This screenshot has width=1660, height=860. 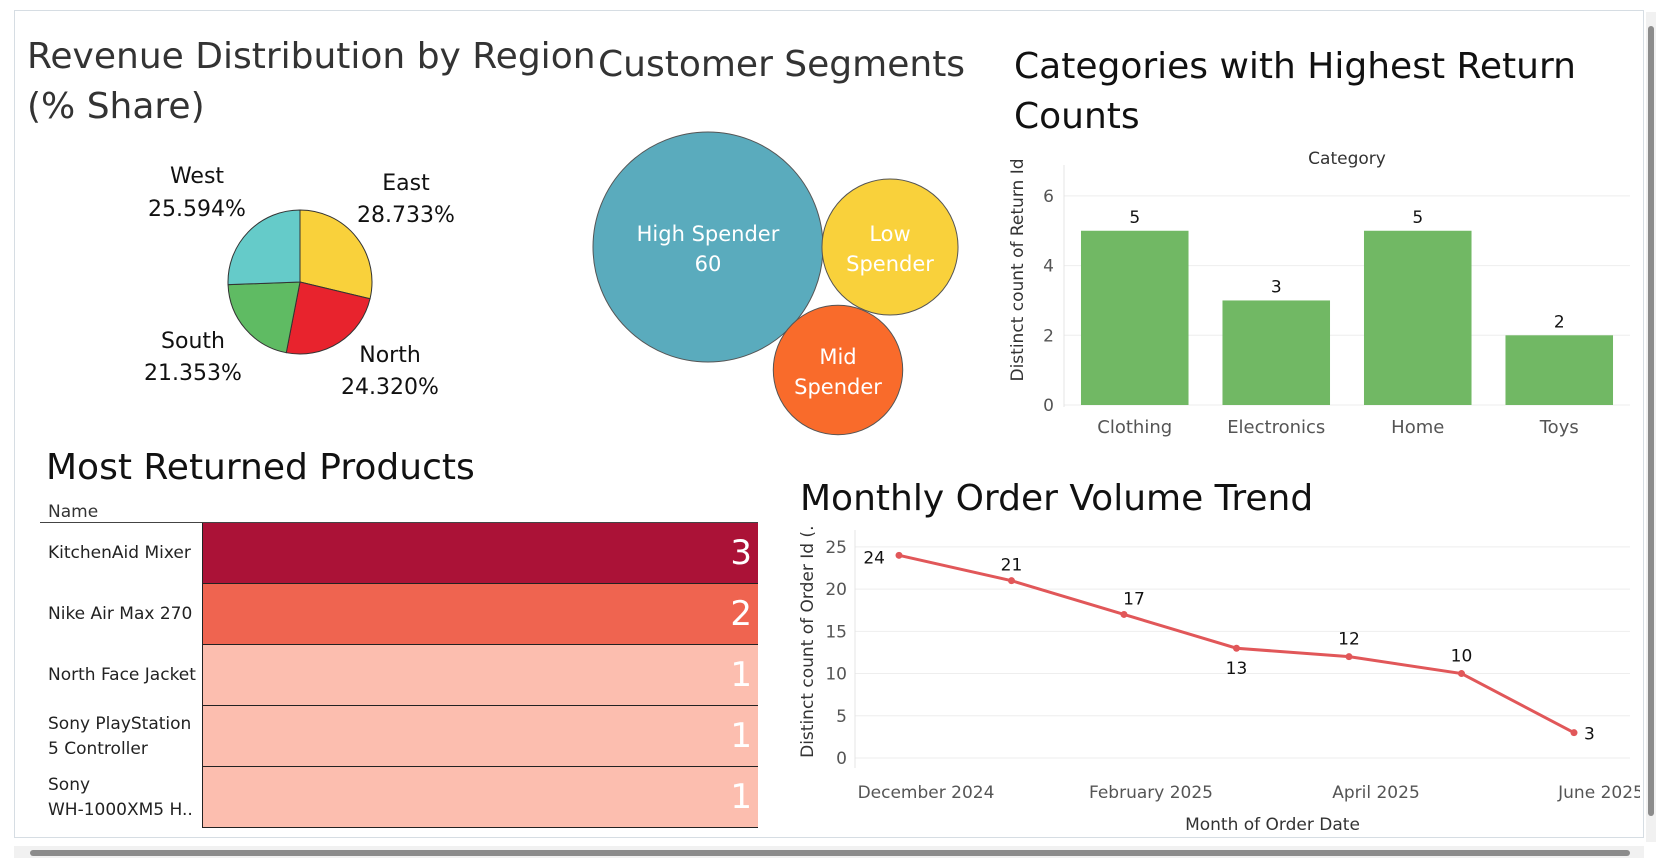 I want to click on pie-slice-south, so click(x=264, y=317).